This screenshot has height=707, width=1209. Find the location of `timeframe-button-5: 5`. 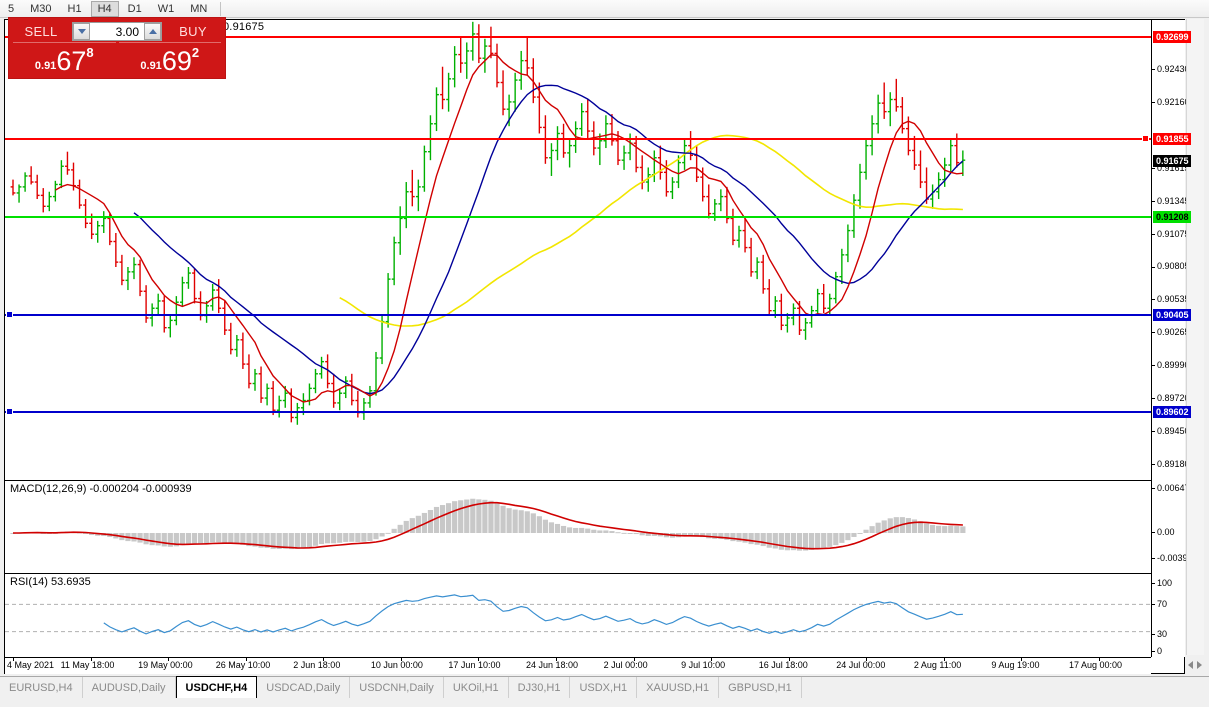

timeframe-button-5: 5 is located at coordinates (11, 8).